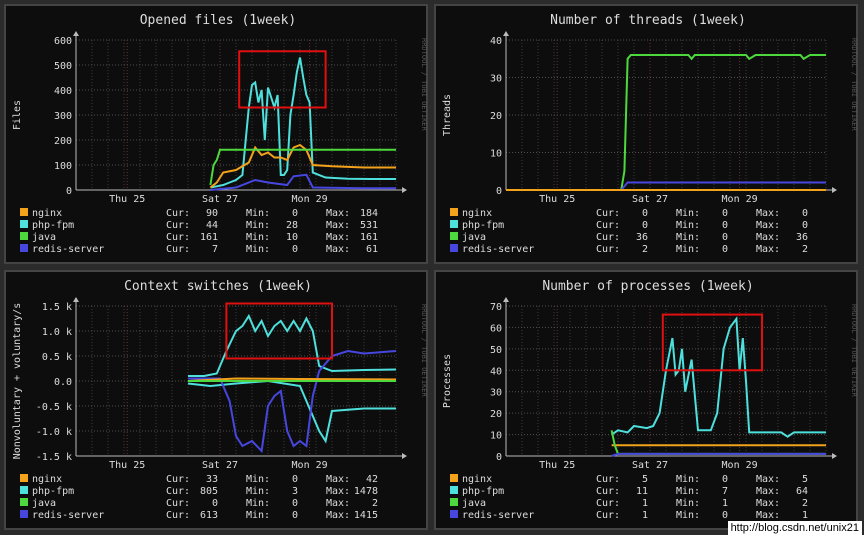  What do you see at coordinates (54, 457) in the screenshot?
I see `y-tick-label: -1.5 k` at bounding box center [54, 457].